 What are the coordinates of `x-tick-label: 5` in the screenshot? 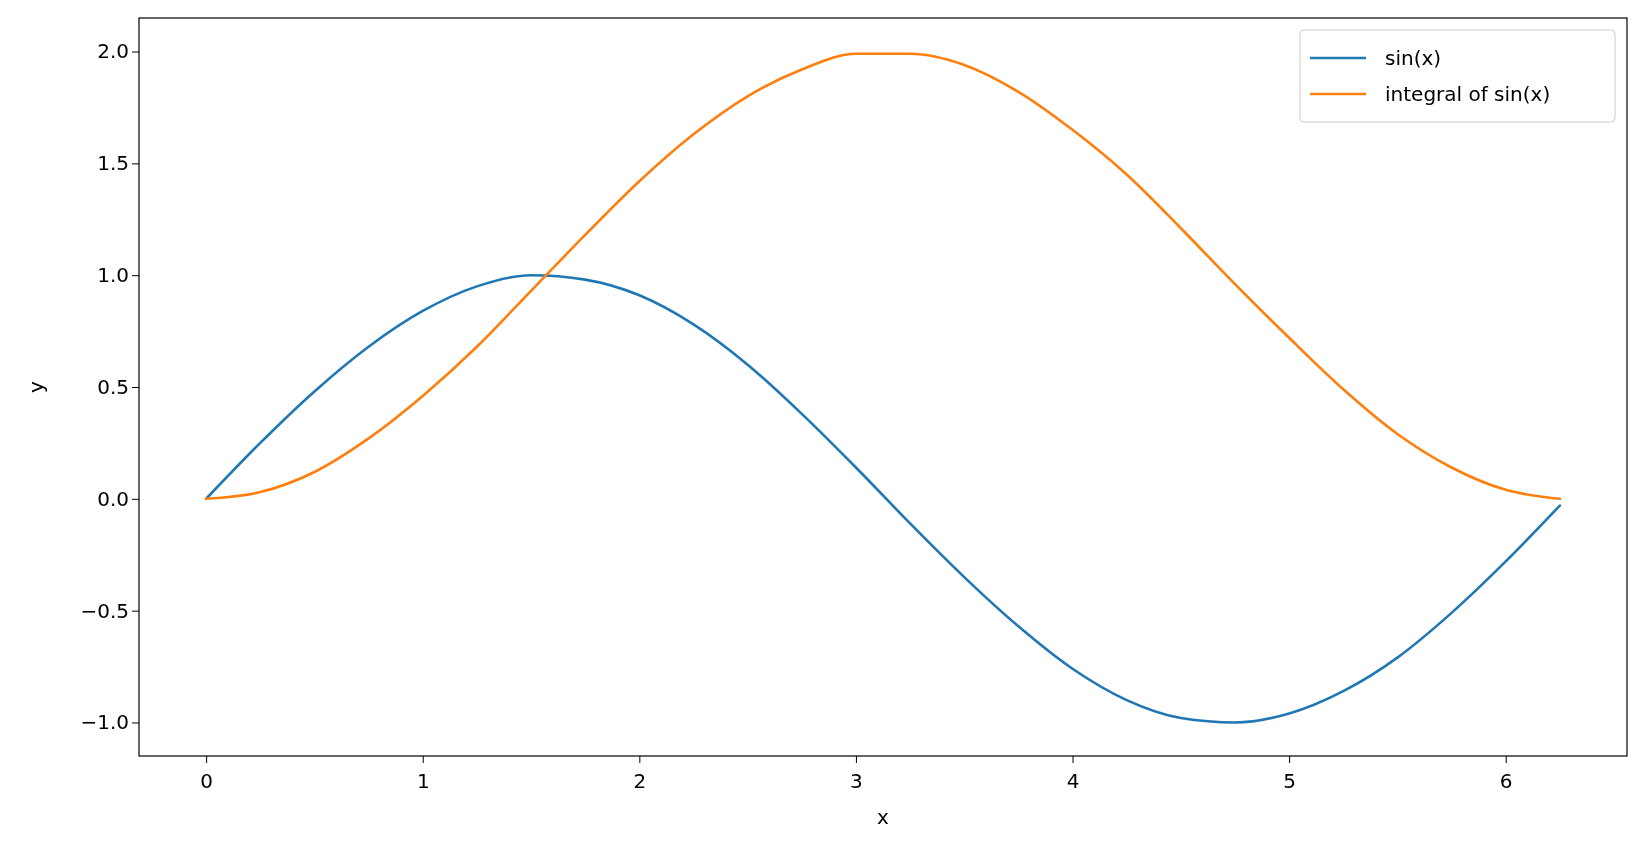 It's located at (1289, 781).